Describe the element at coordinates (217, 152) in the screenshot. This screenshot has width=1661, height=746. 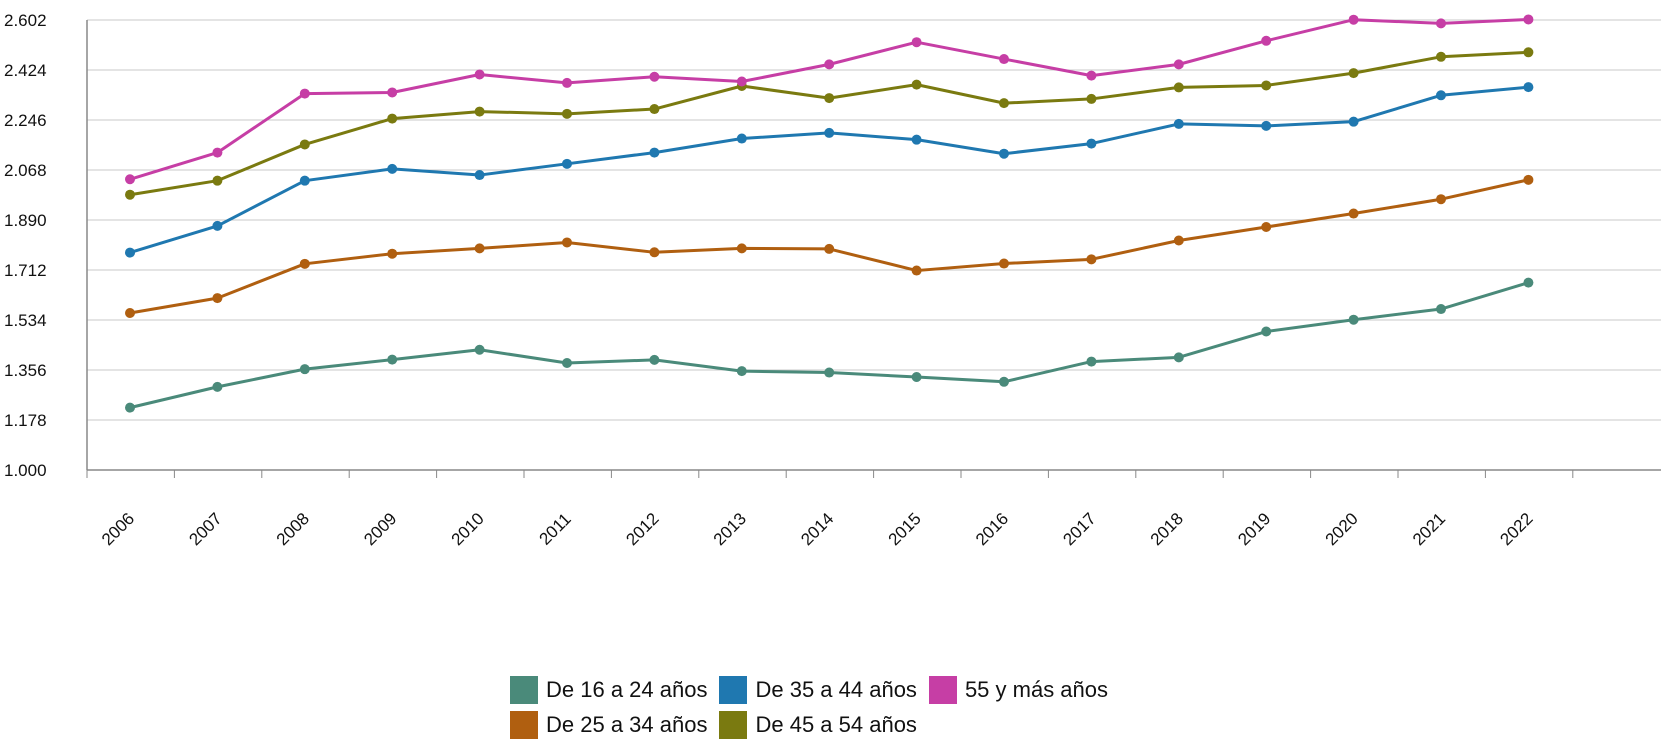
I see `data-point-s4-2007` at that location.